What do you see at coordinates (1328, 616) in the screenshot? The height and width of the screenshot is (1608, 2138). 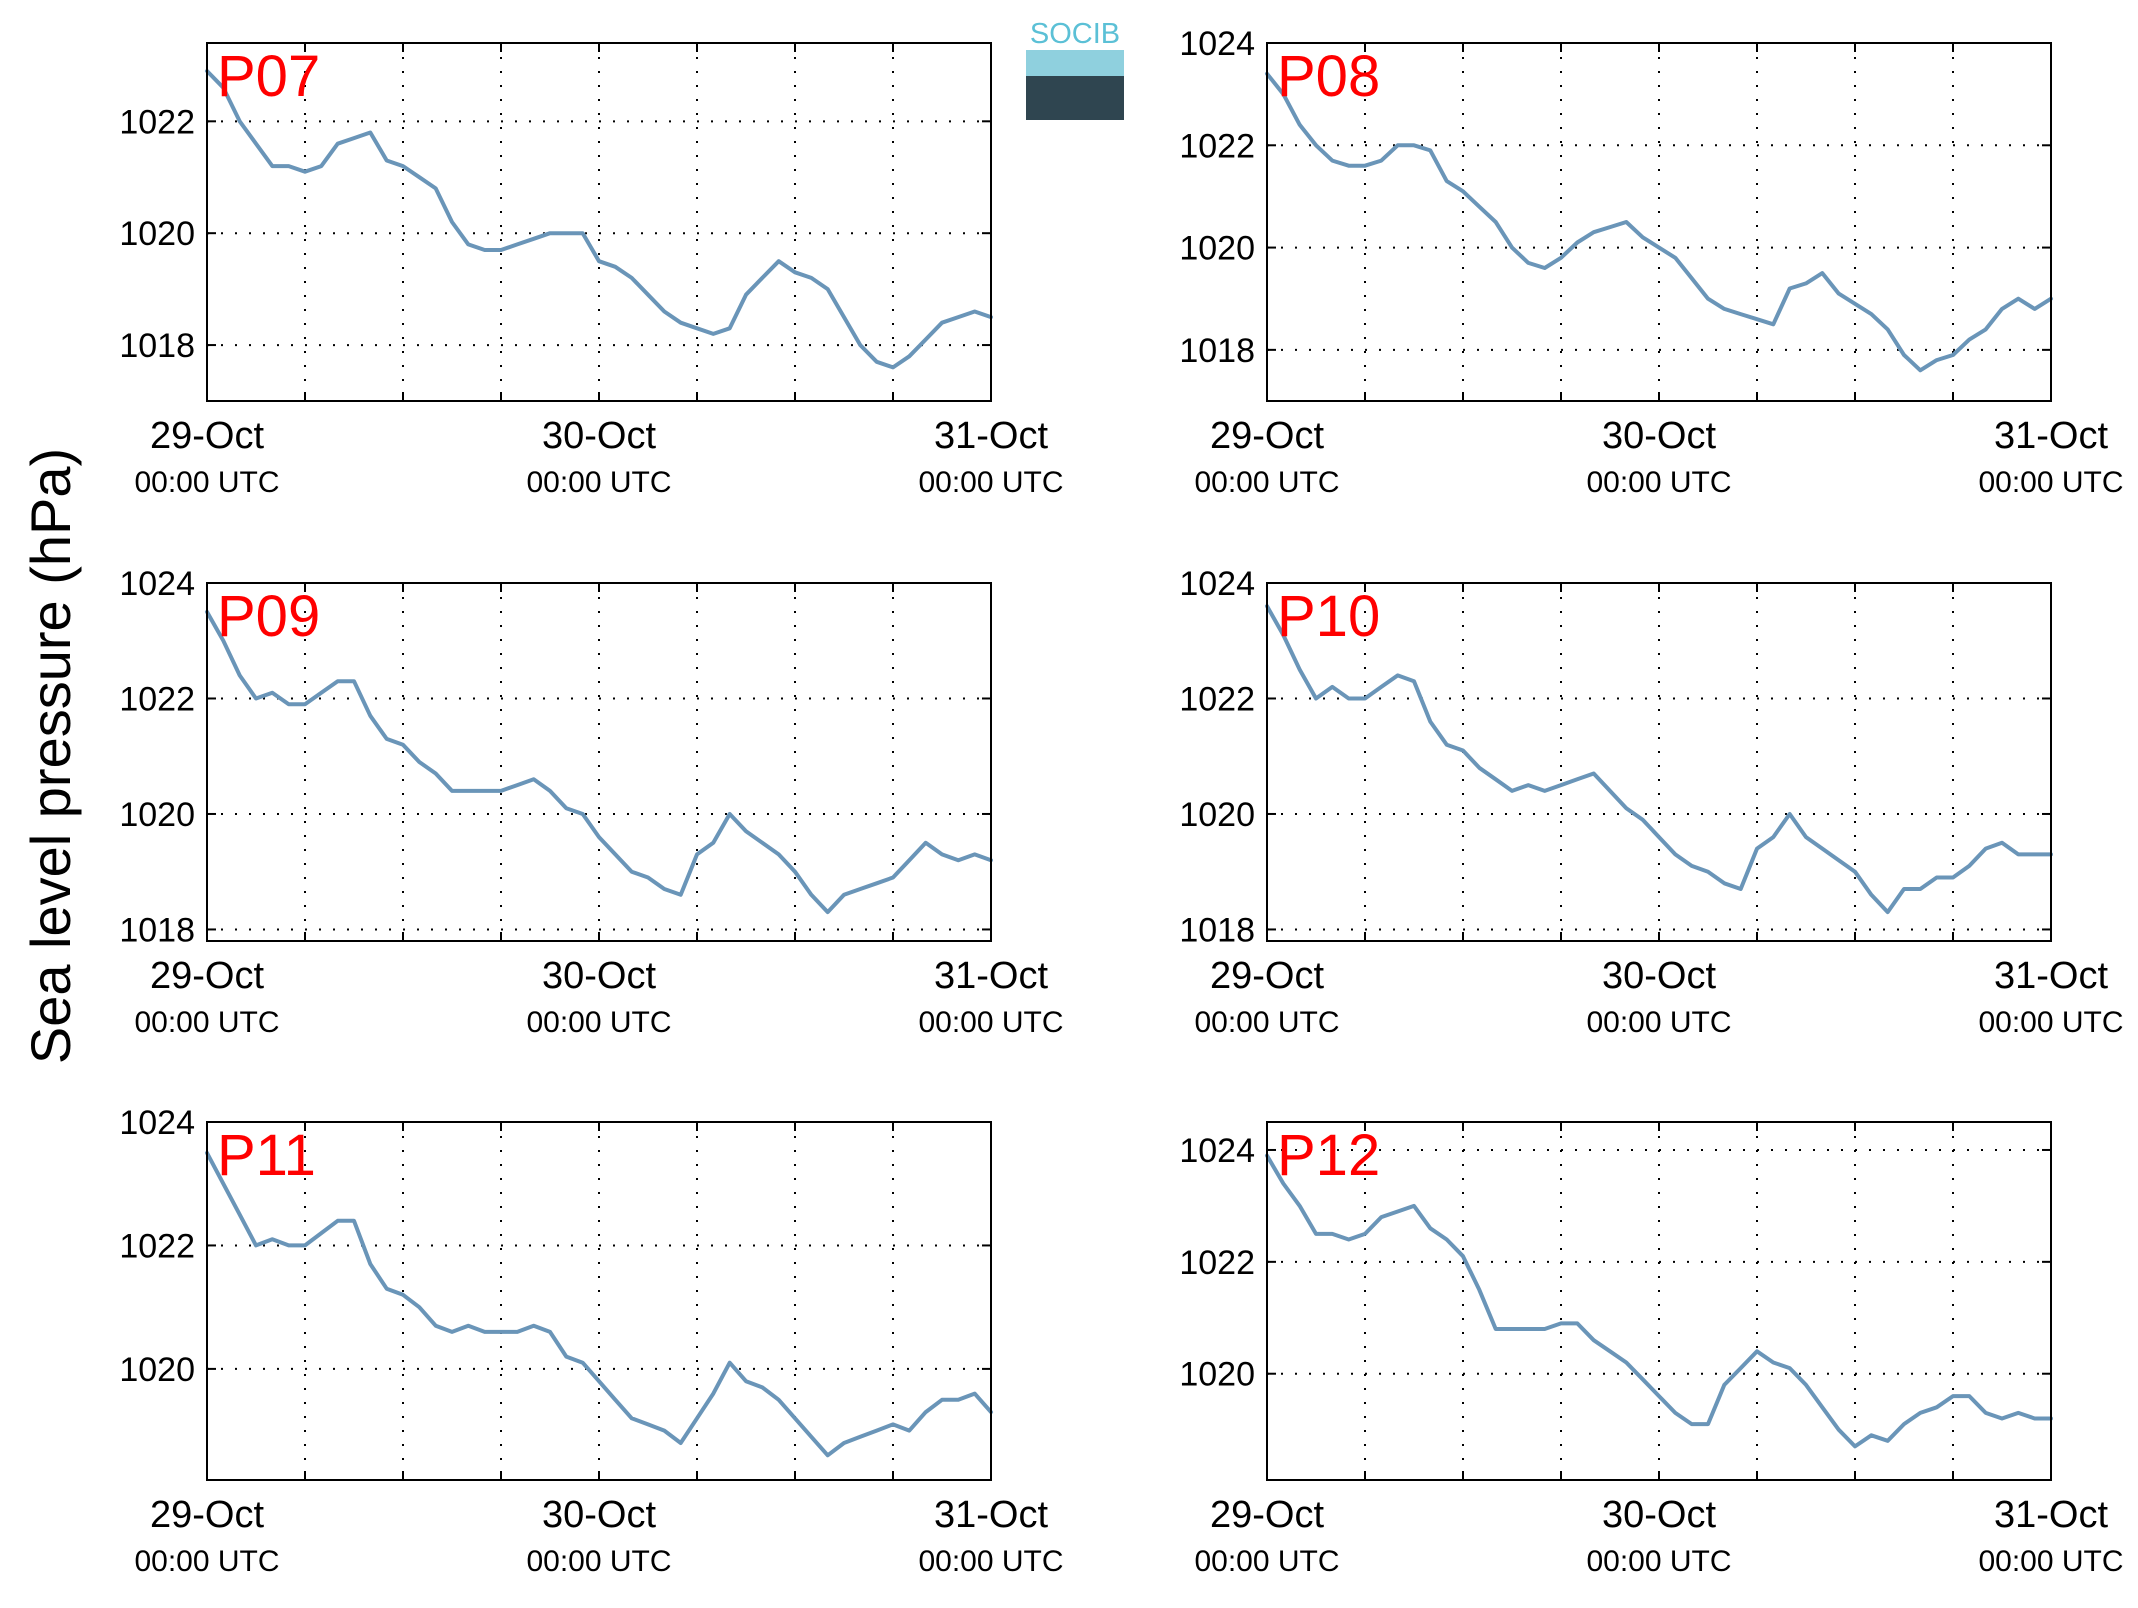 I see `station-label: P10` at bounding box center [1328, 616].